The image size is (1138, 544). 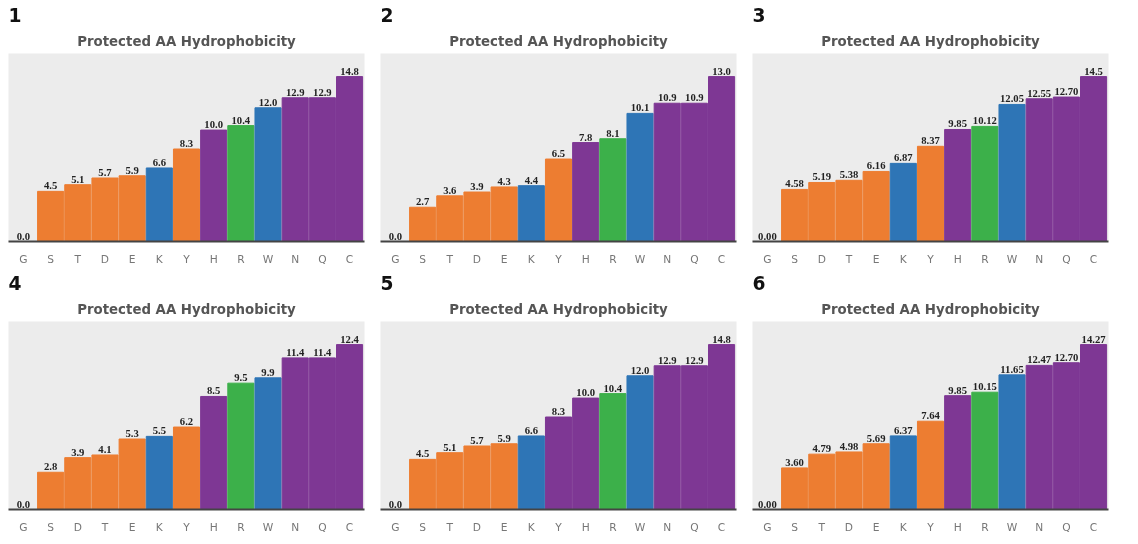 I want to click on data-label: 4.3, so click(x=504, y=181).